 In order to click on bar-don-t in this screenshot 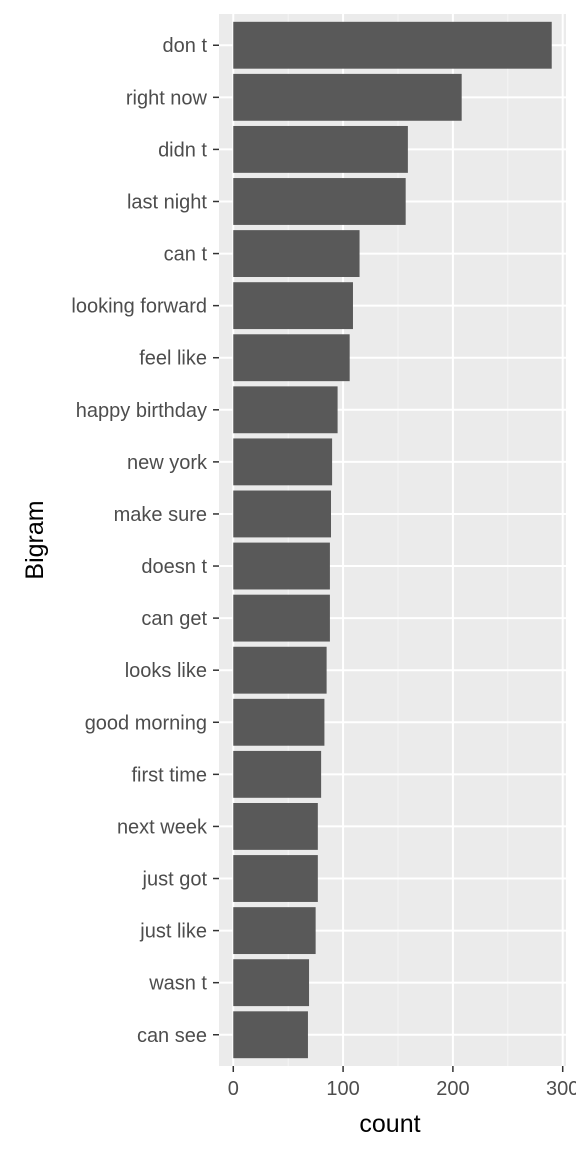, I will do `click(392, 45)`.